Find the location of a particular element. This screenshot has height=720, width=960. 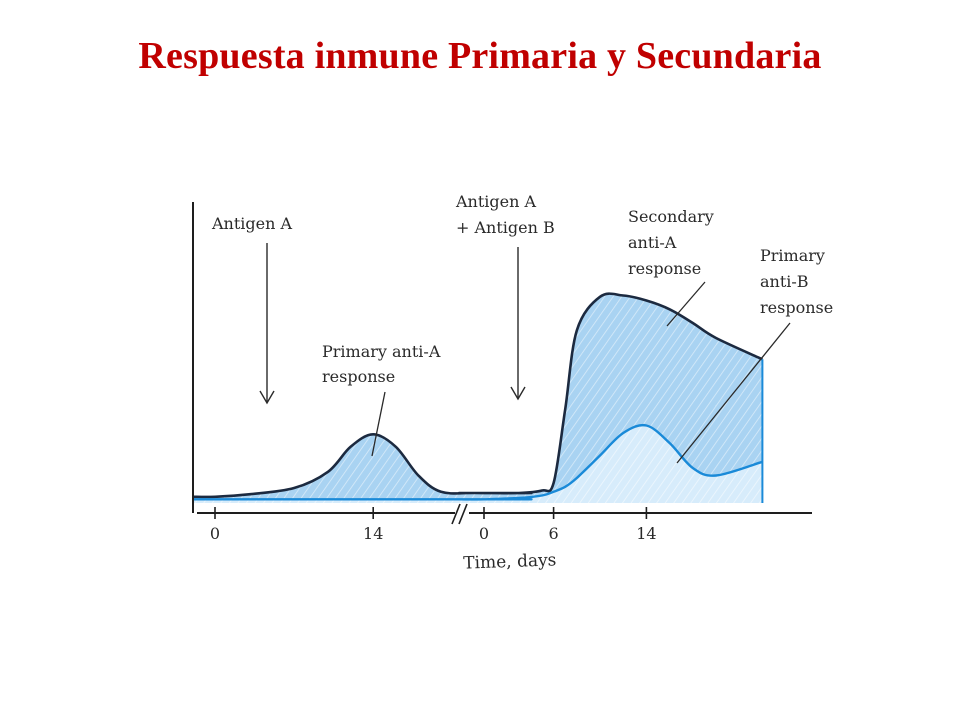

annotation-line: Primary is located at coordinates (792, 255).